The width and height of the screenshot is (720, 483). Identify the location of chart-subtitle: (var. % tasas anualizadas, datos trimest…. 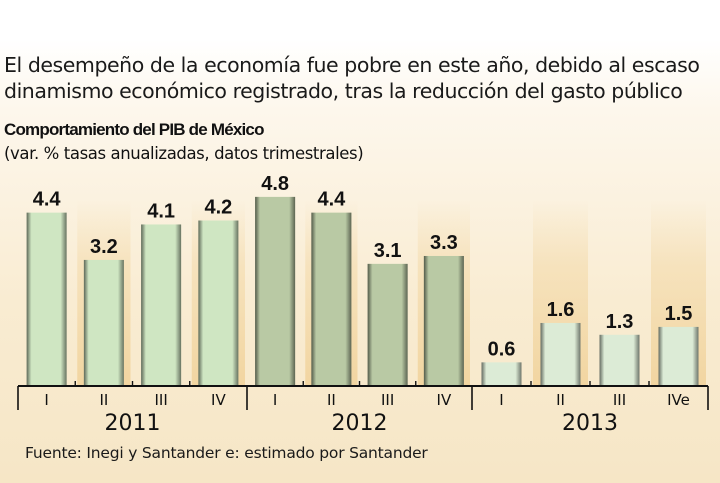
(184, 153).